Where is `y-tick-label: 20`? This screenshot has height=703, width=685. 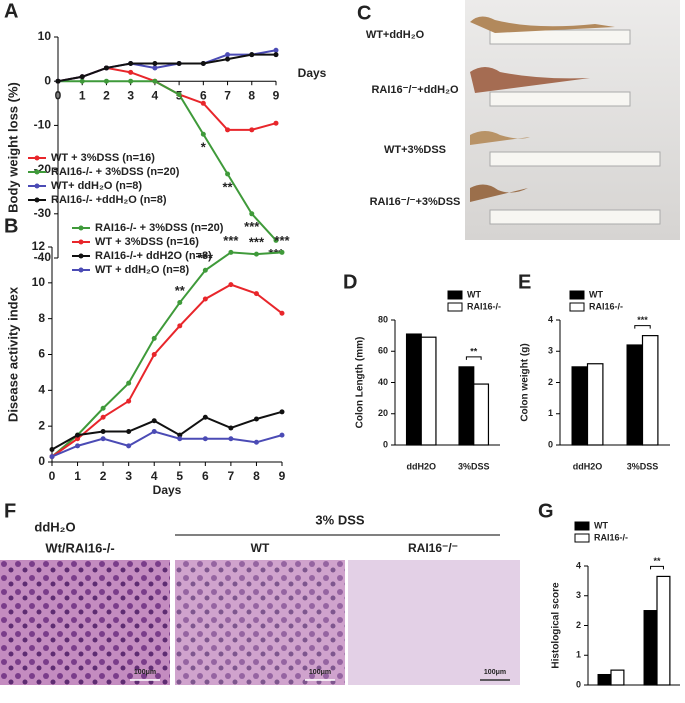
y-tick-label: 20 is located at coordinates (383, 413).